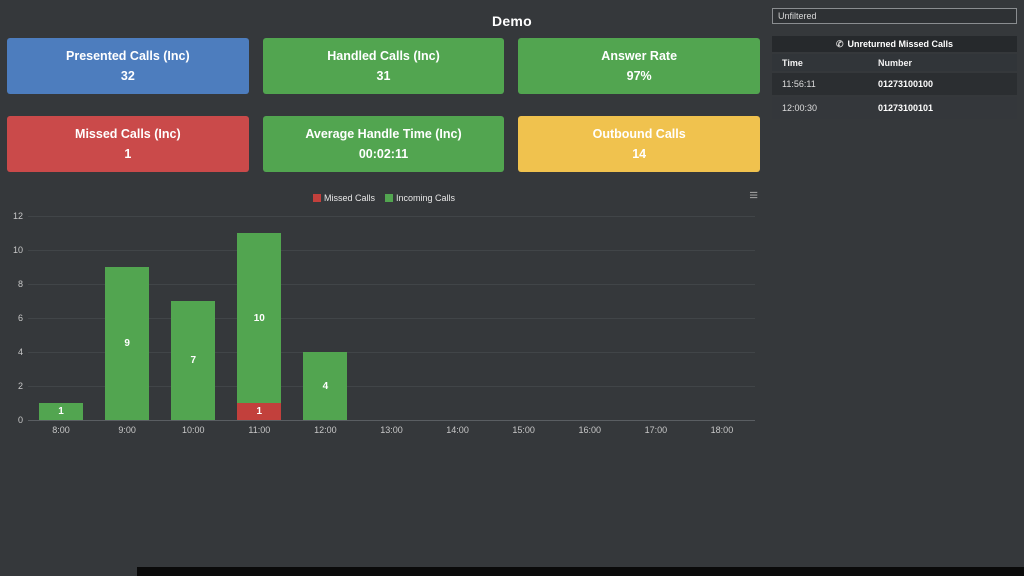 Image resolution: width=1024 pixels, height=576 pixels. I want to click on x-axis-label: 8:00, so click(61, 430).